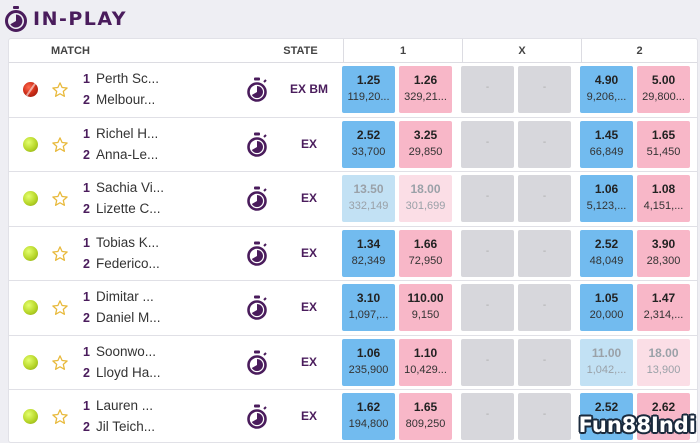 The image size is (700, 443). I want to click on market-state: EX BM, so click(308, 89).